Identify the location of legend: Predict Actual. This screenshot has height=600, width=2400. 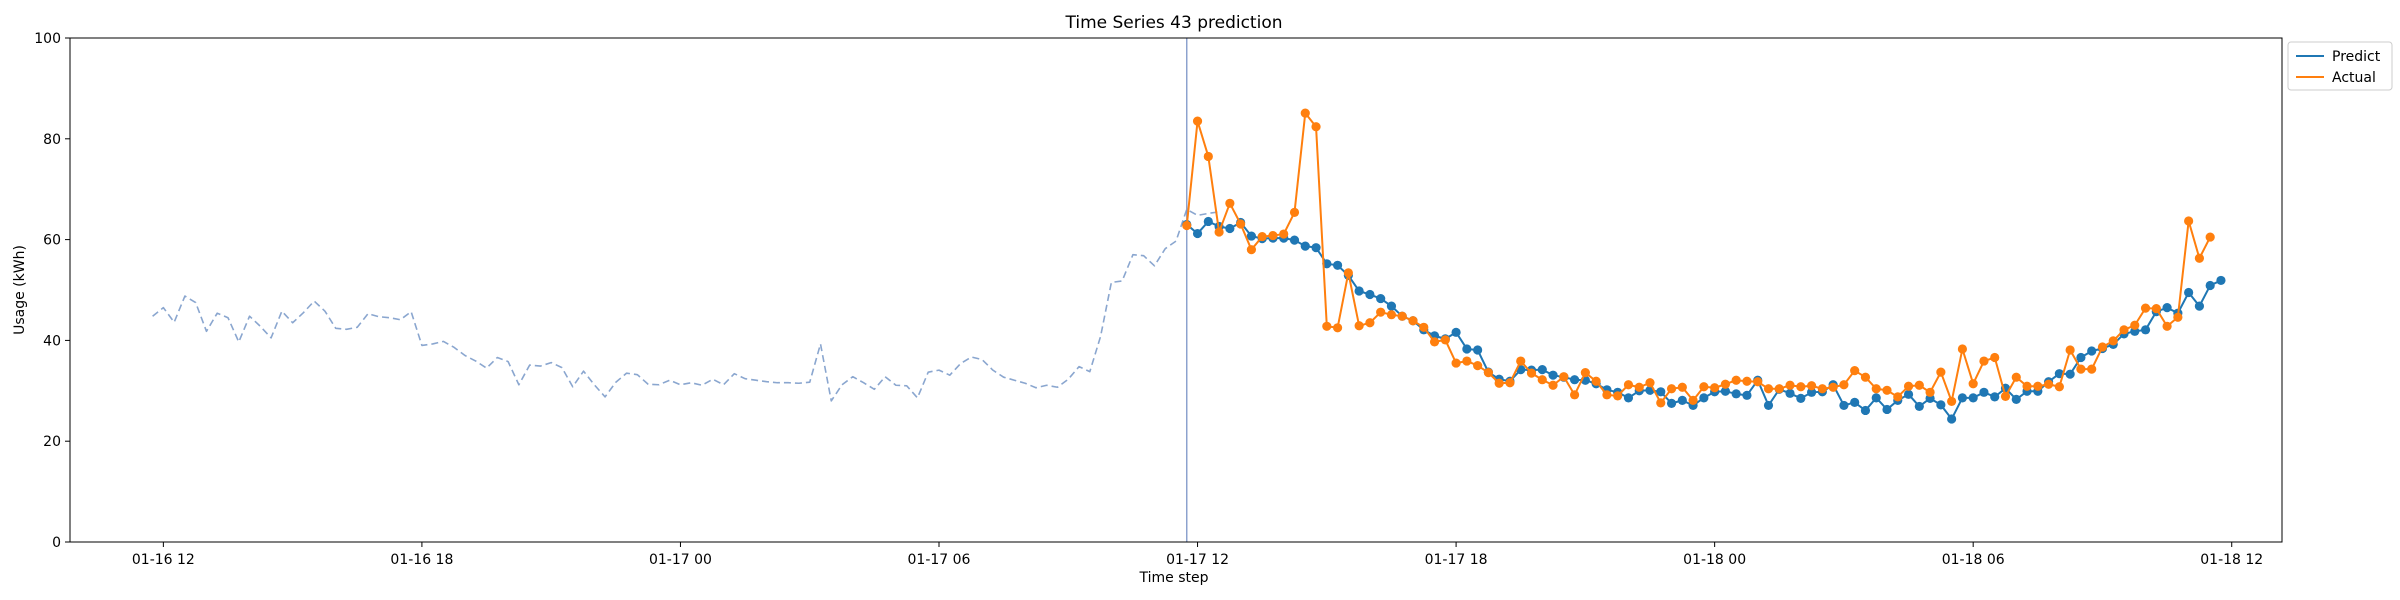
(2340, 66).